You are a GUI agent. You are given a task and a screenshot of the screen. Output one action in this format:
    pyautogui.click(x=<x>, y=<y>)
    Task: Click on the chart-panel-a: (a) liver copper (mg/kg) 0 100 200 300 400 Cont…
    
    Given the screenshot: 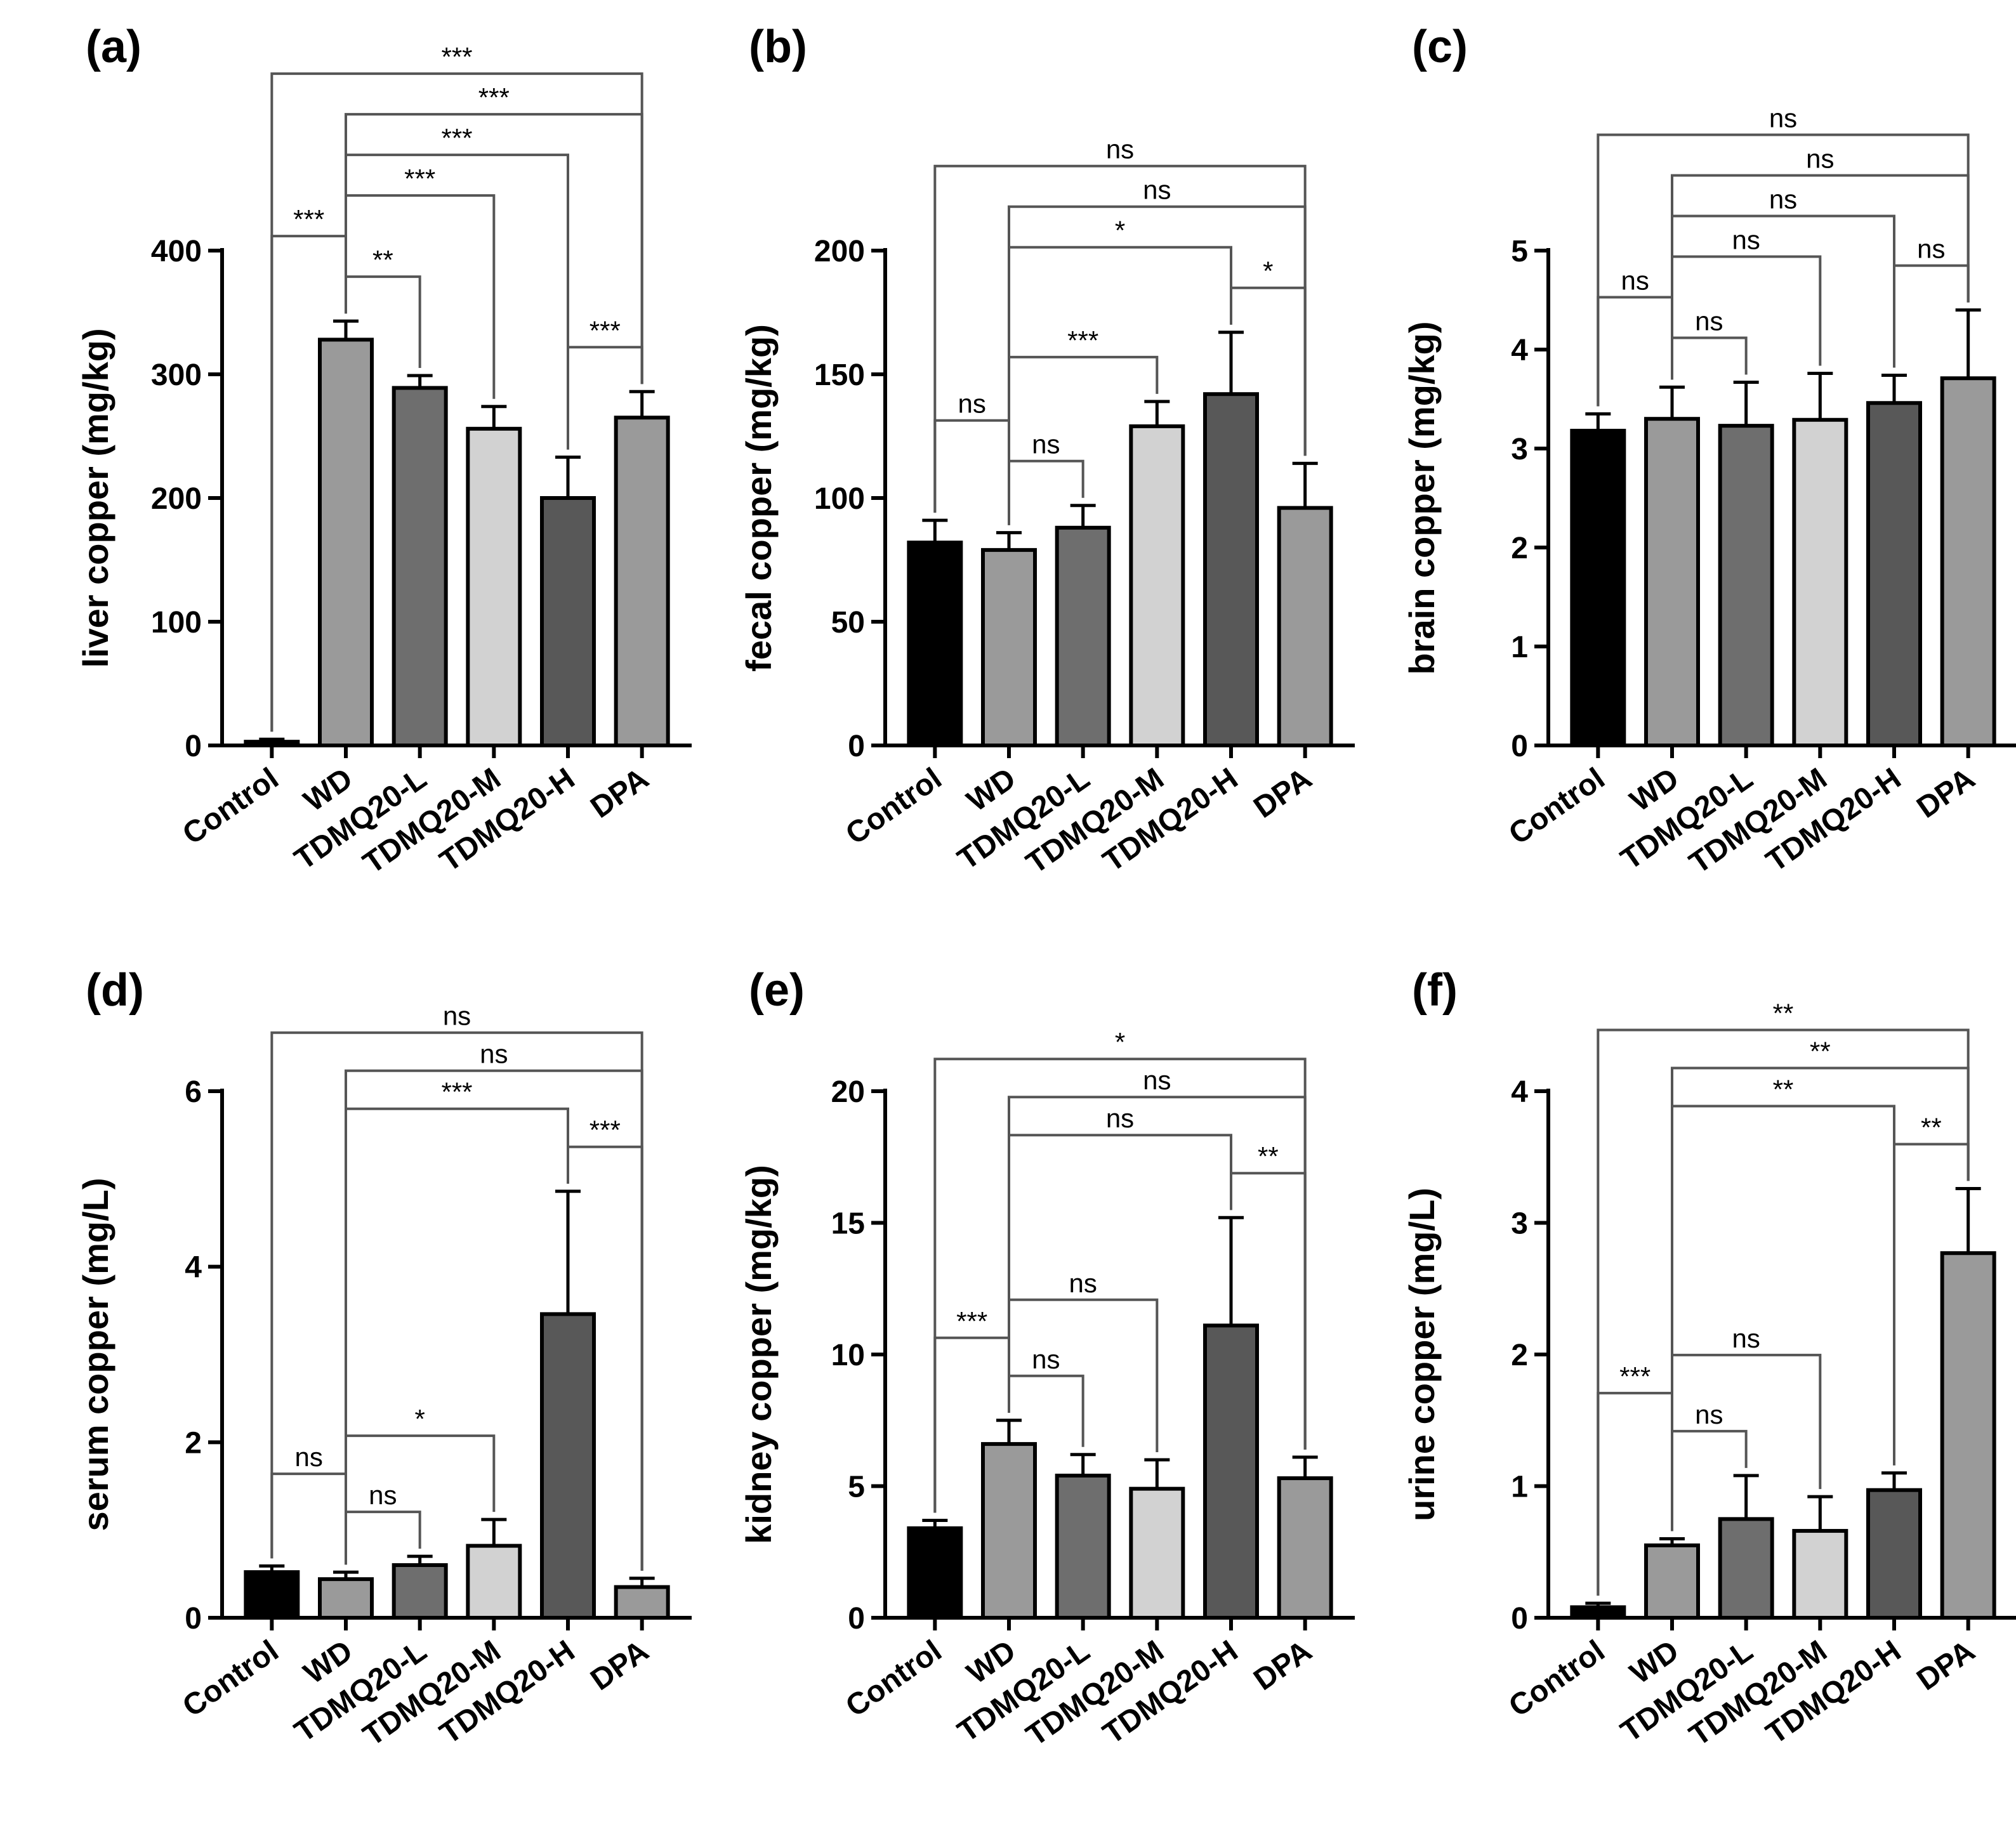 What is the action you would take?
    pyautogui.click(x=384, y=451)
    